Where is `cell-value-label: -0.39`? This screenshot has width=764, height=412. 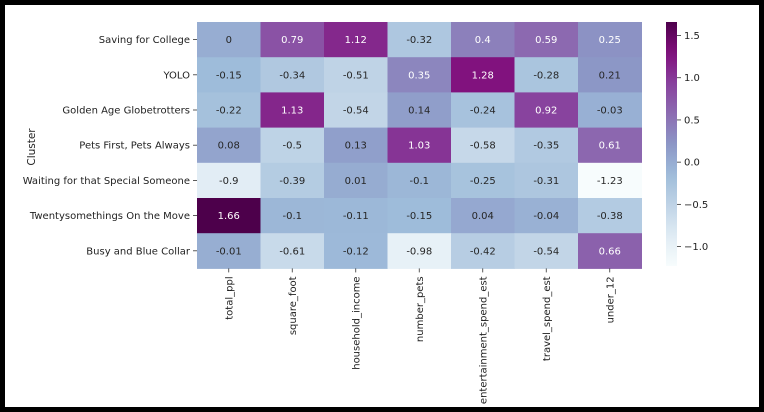
cell-value-label: -0.39 is located at coordinates (292, 181).